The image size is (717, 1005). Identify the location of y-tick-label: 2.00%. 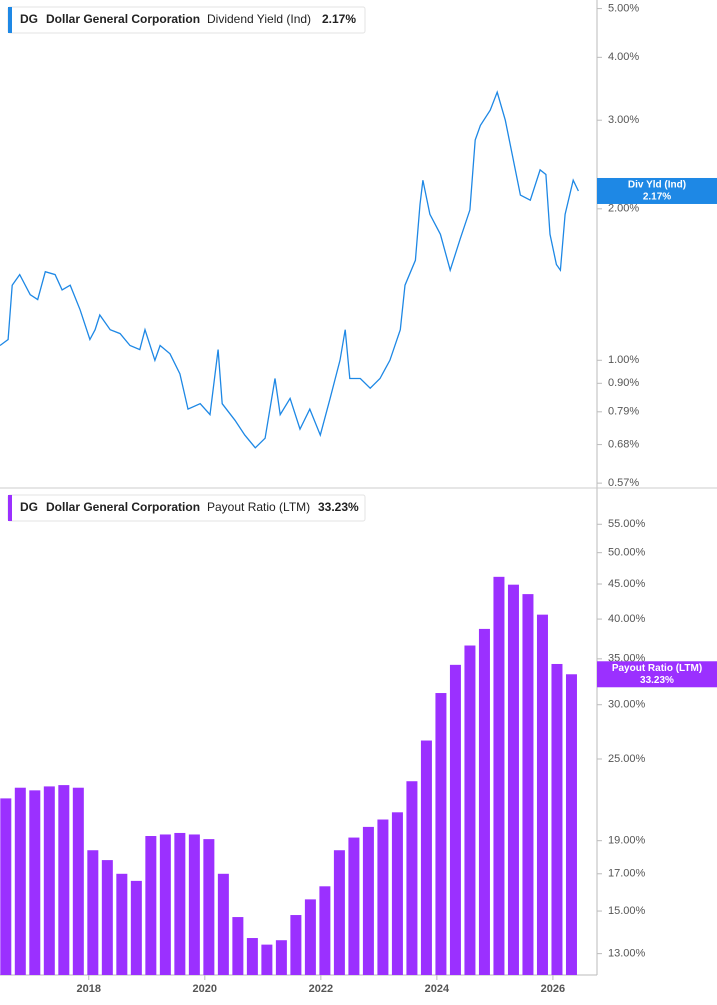
(623, 209).